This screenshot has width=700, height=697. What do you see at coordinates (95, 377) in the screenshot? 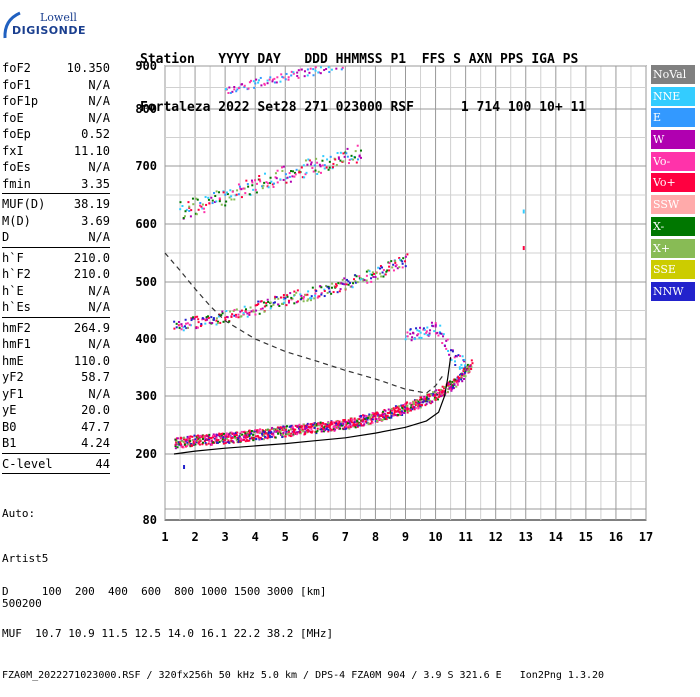
I see `param-value: 58.7` at bounding box center [95, 377].